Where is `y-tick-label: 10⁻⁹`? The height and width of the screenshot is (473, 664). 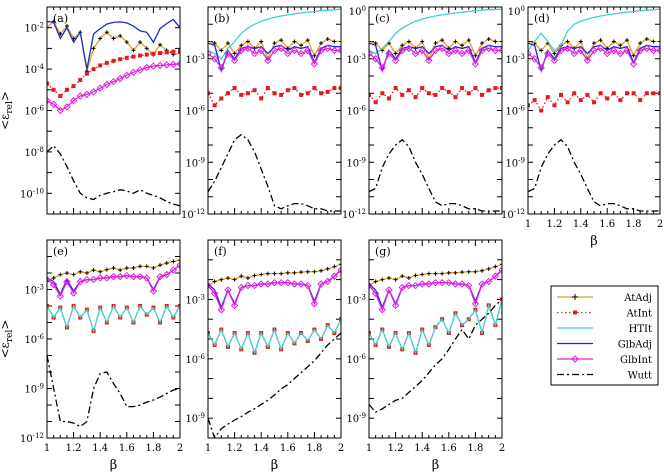
y-tick-label: 10⁻⁹ is located at coordinates (34, 389).